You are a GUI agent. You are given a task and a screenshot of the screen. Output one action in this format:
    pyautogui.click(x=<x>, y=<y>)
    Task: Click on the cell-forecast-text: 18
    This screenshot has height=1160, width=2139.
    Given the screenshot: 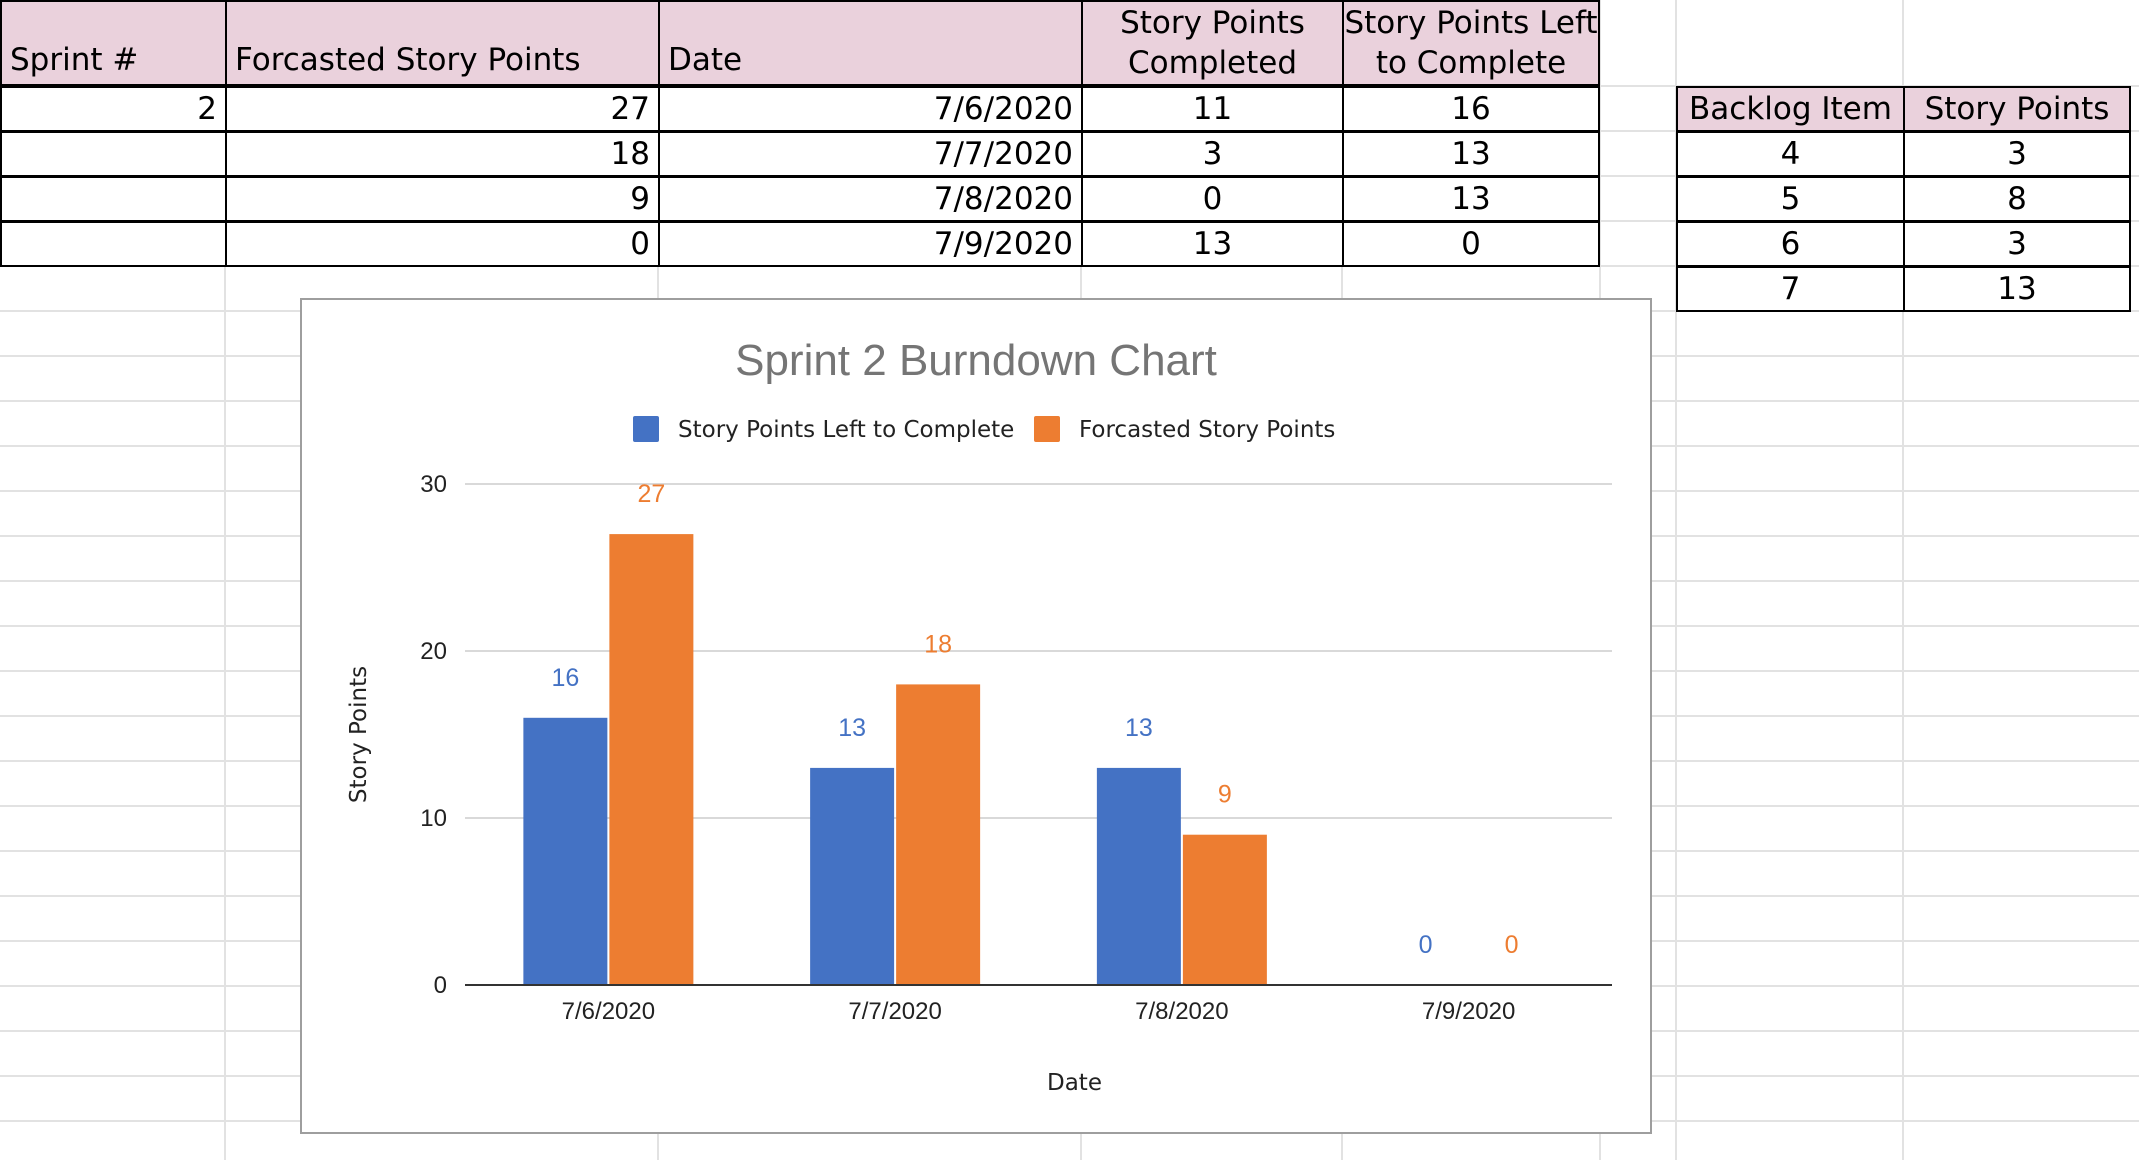 What is the action you would take?
    pyautogui.click(x=630, y=153)
    